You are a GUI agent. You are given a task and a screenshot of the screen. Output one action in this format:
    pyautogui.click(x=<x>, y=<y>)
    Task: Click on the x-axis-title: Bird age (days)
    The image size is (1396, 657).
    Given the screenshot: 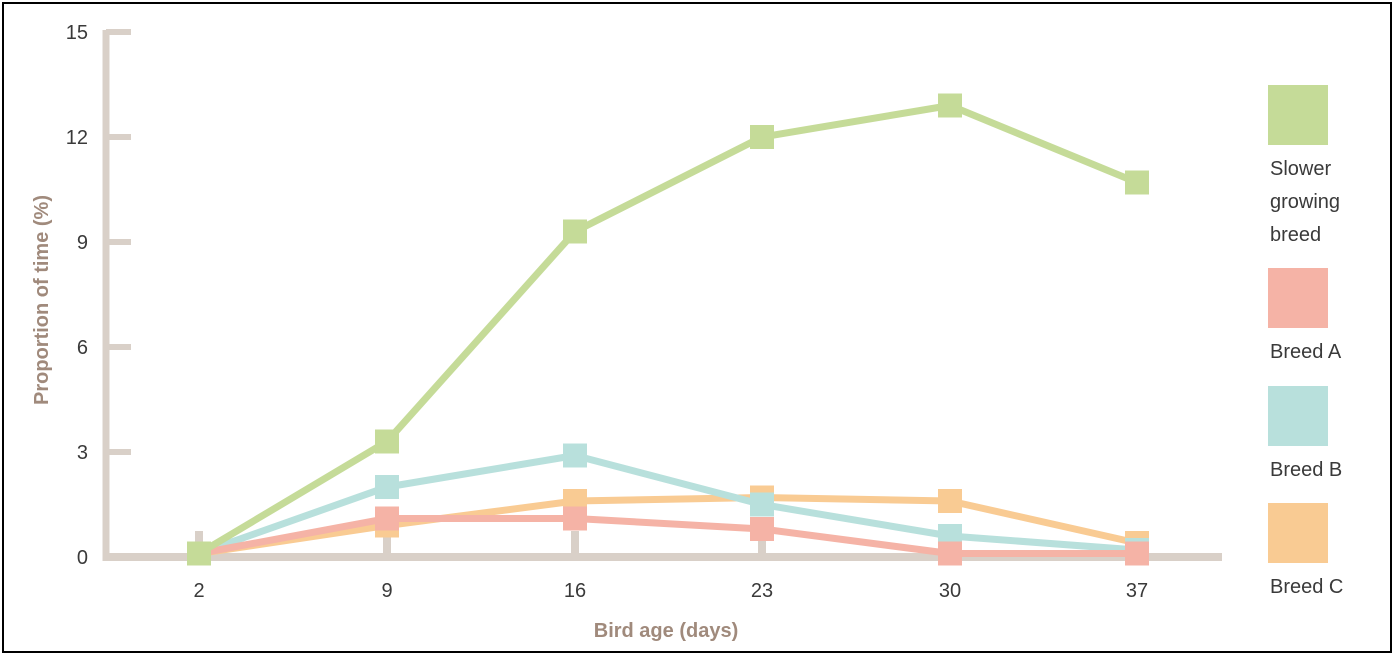 What is the action you would take?
    pyautogui.click(x=666, y=631)
    